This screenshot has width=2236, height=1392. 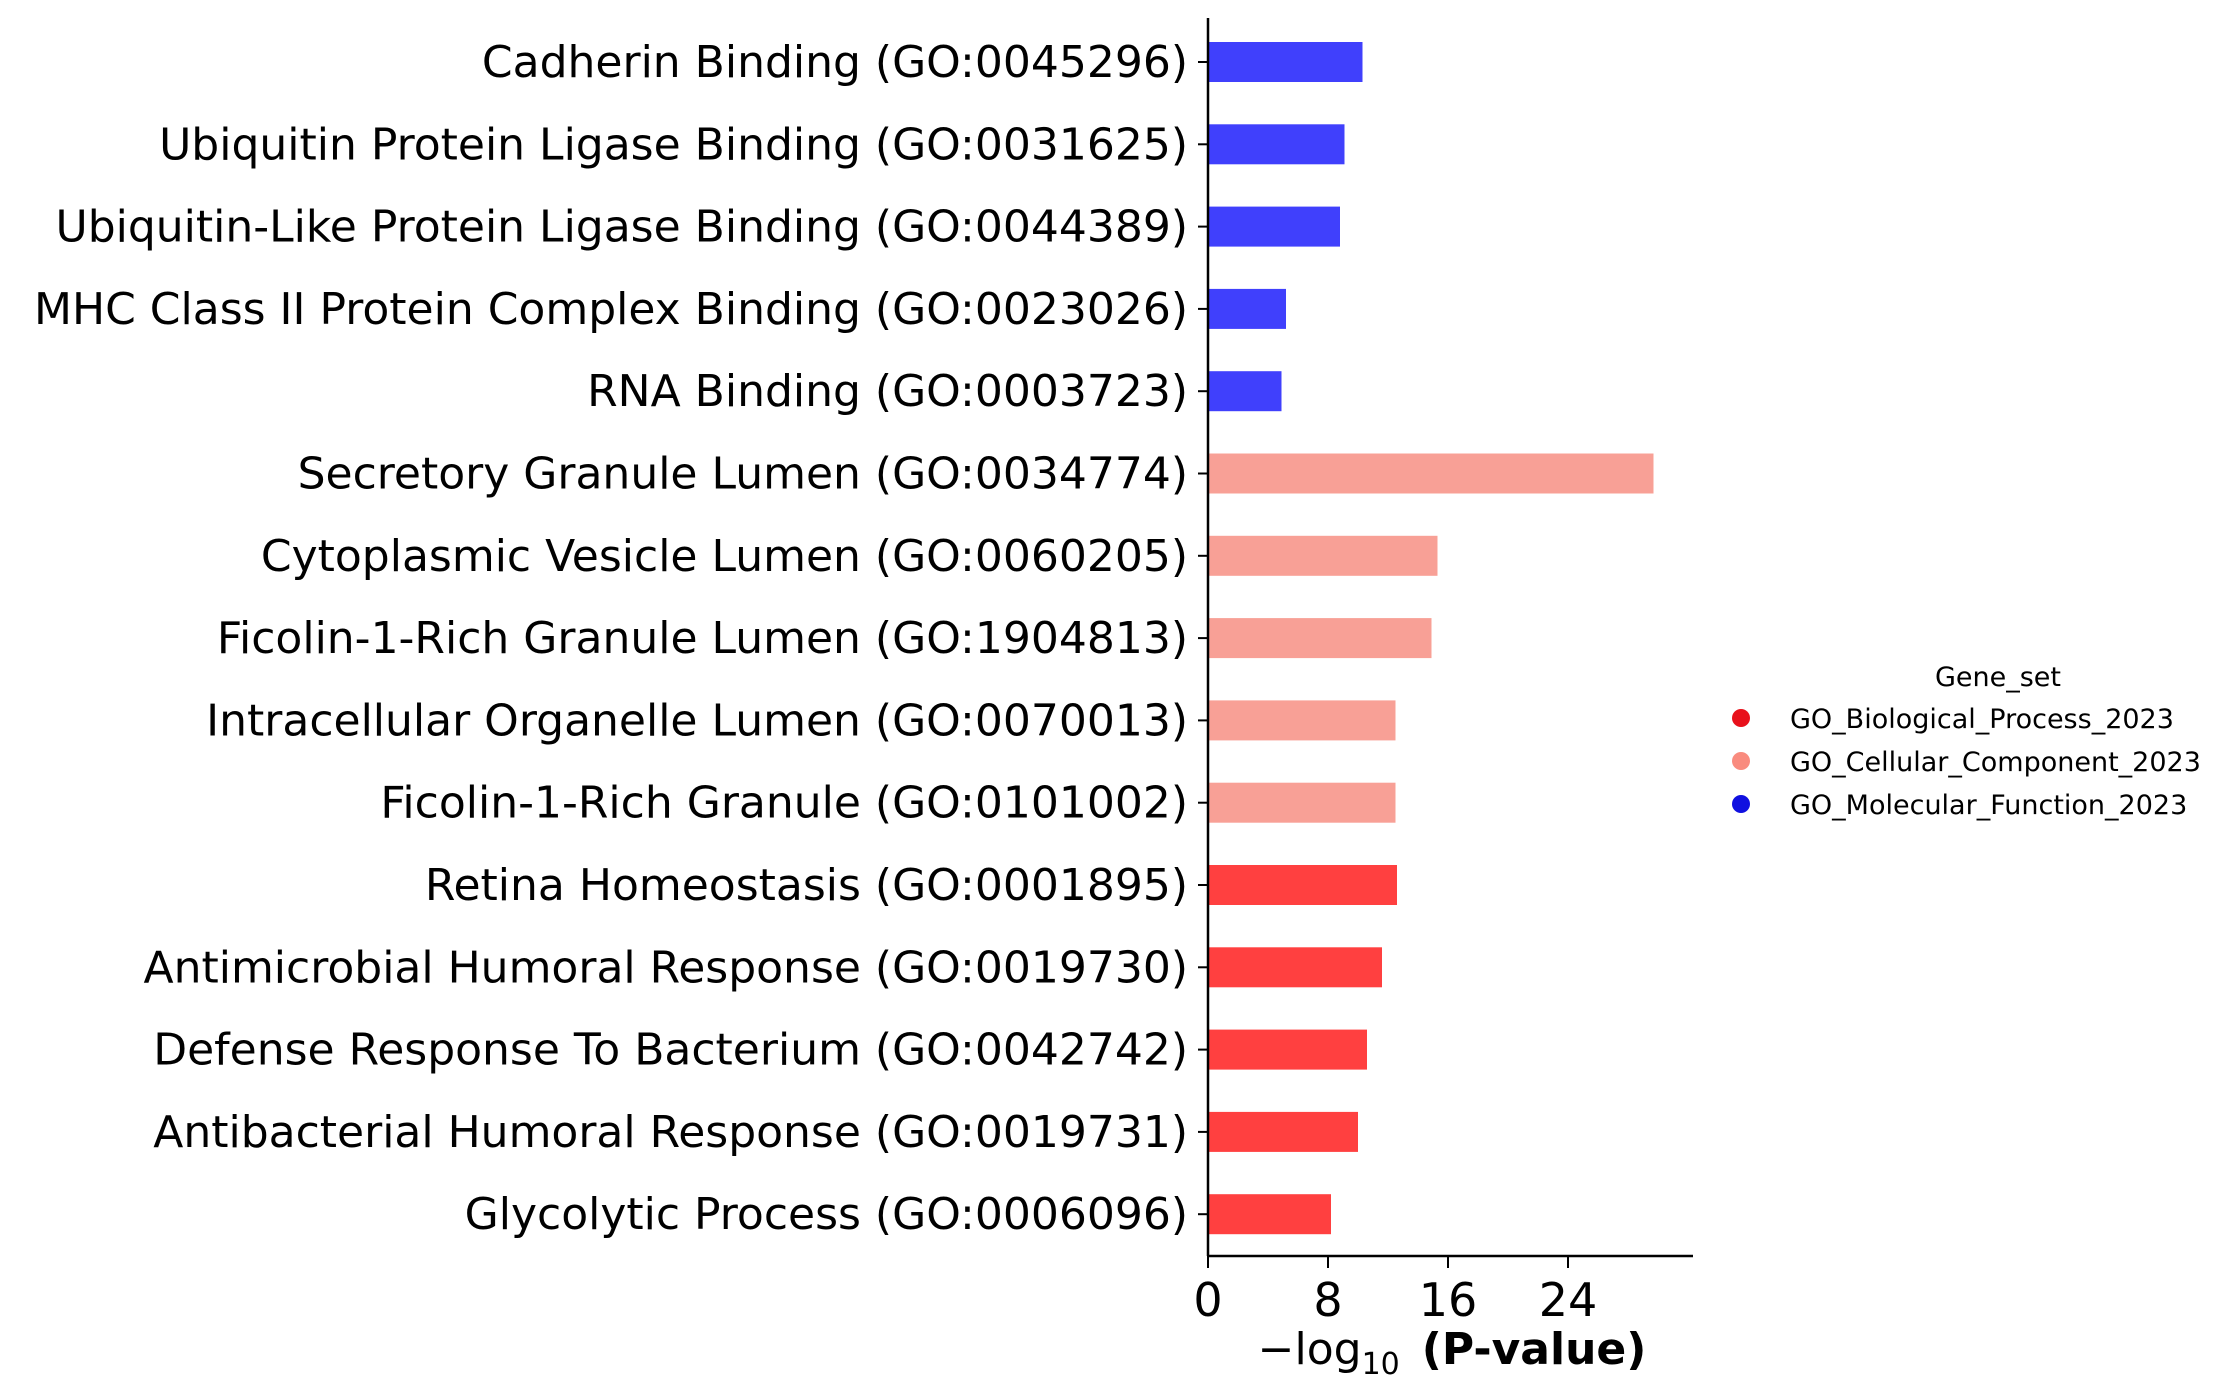 What do you see at coordinates (724, 556) in the screenshot?
I see `category-label-6: Cytoplasmic Vesicle Lumen (GO:0060205)` at bounding box center [724, 556].